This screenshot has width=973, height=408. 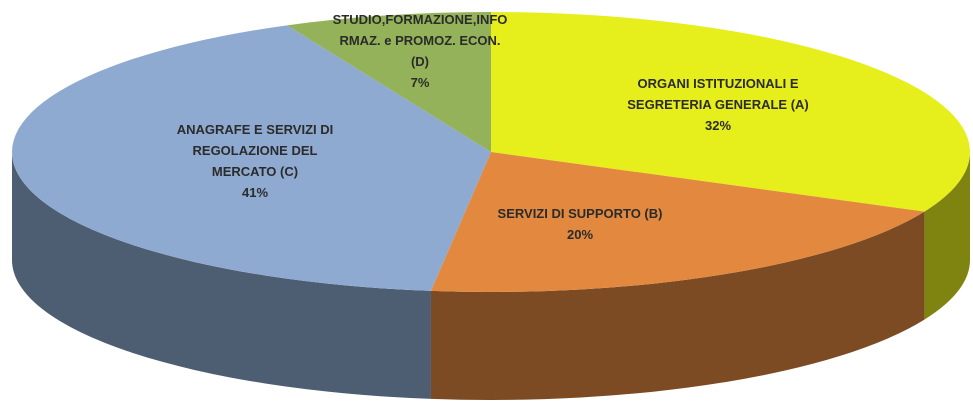 I want to click on slice-side, so click(x=947, y=236).